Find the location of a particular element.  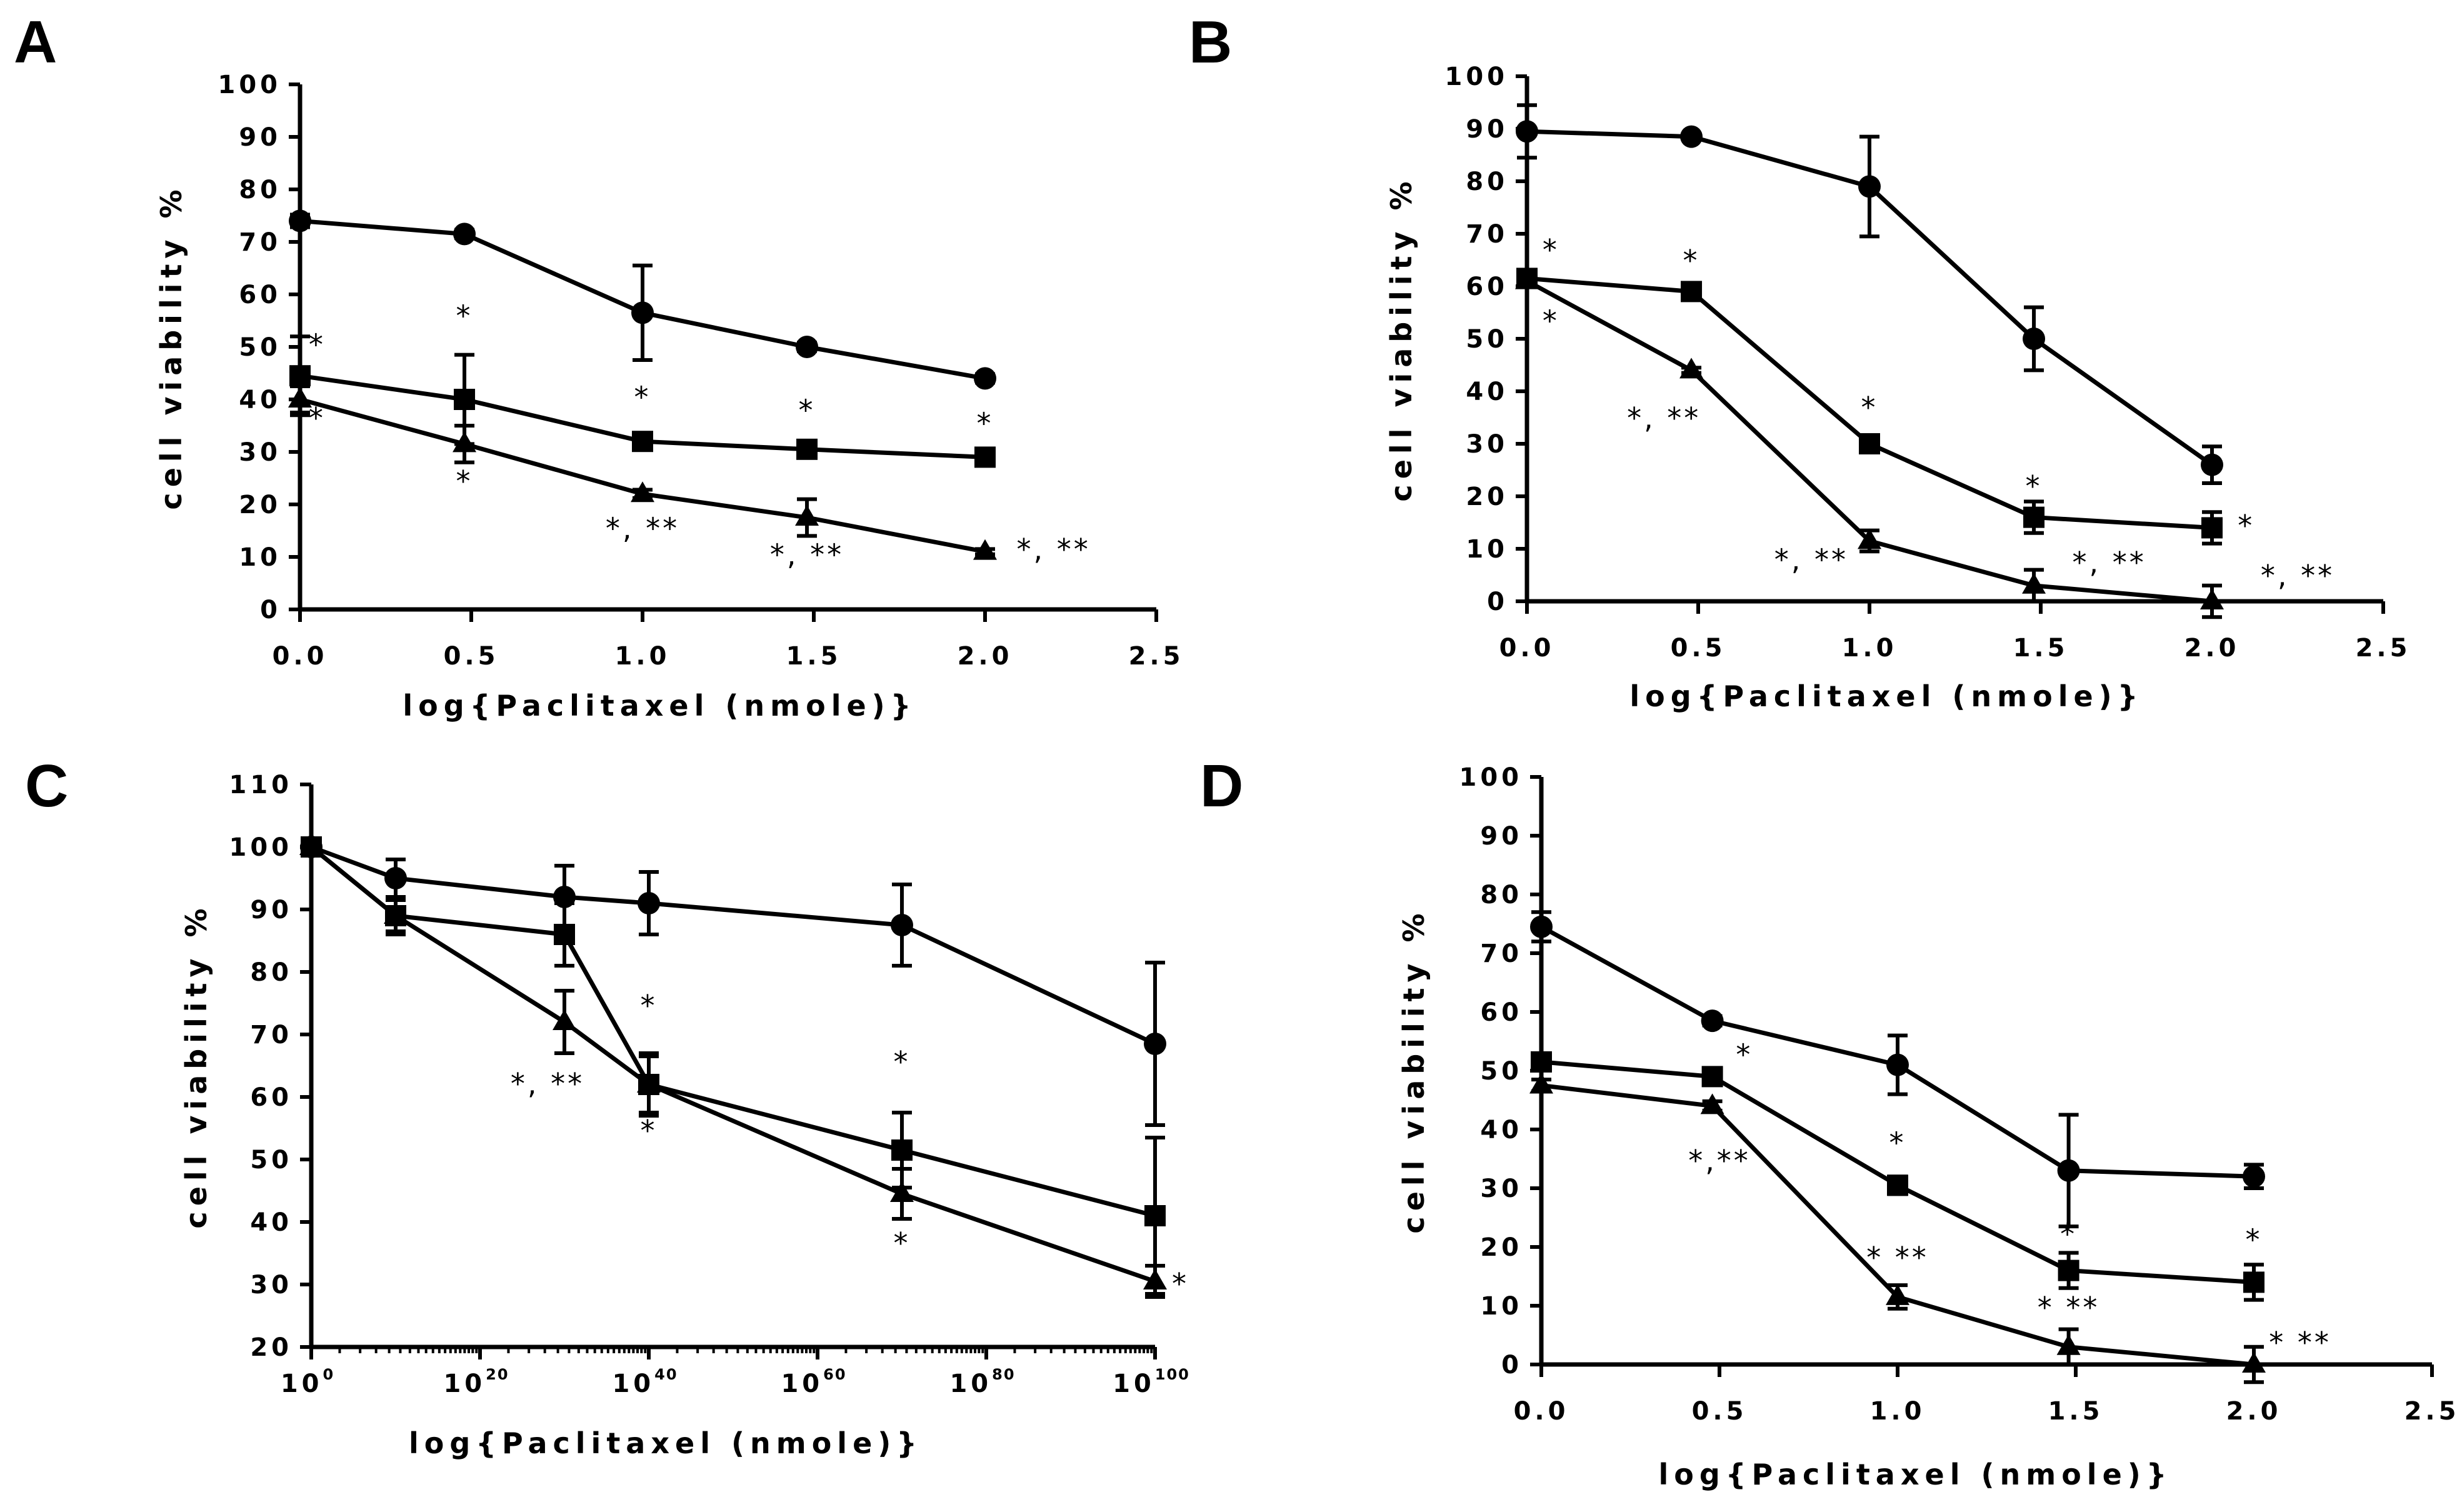

series-triangle is located at coordinates (642, 472).